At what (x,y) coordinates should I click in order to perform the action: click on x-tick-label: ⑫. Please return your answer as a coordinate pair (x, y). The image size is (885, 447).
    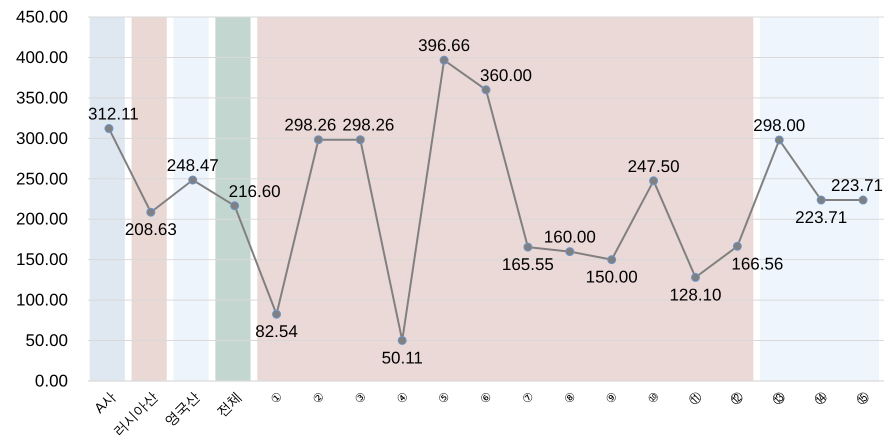
    Looking at the image, I should click on (737, 398).